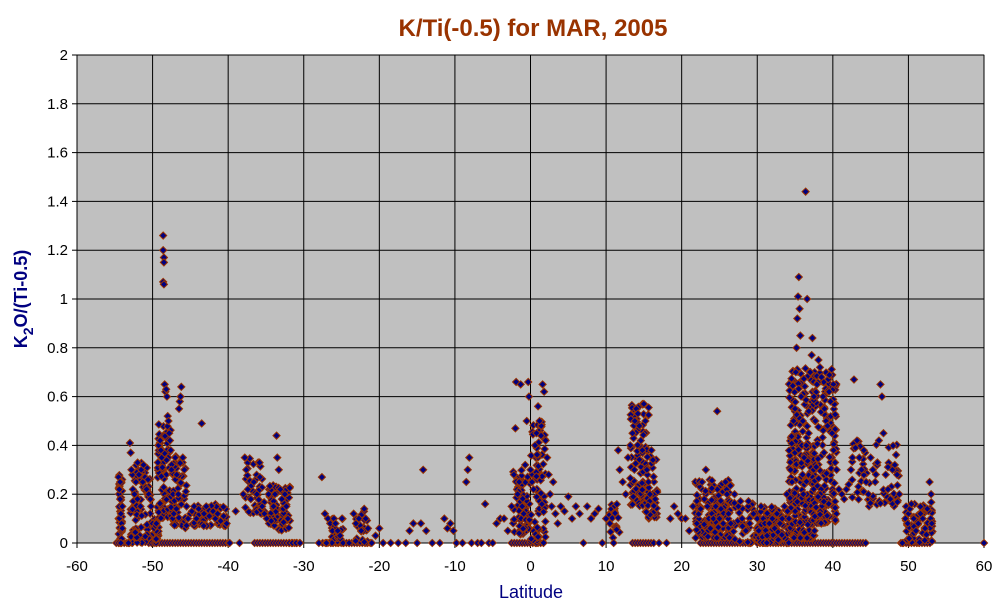  What do you see at coordinates (57, 250) in the screenshot?
I see `y-tick-label: 1.2` at bounding box center [57, 250].